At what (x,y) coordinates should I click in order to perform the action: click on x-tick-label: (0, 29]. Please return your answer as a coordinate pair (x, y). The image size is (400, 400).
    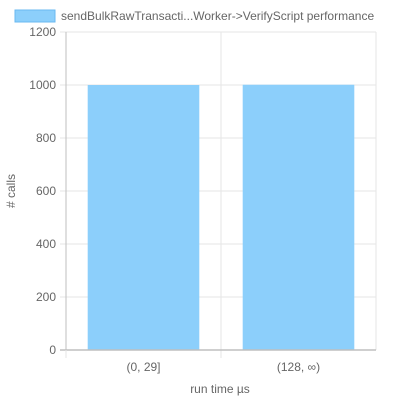
    Looking at the image, I should click on (143, 367).